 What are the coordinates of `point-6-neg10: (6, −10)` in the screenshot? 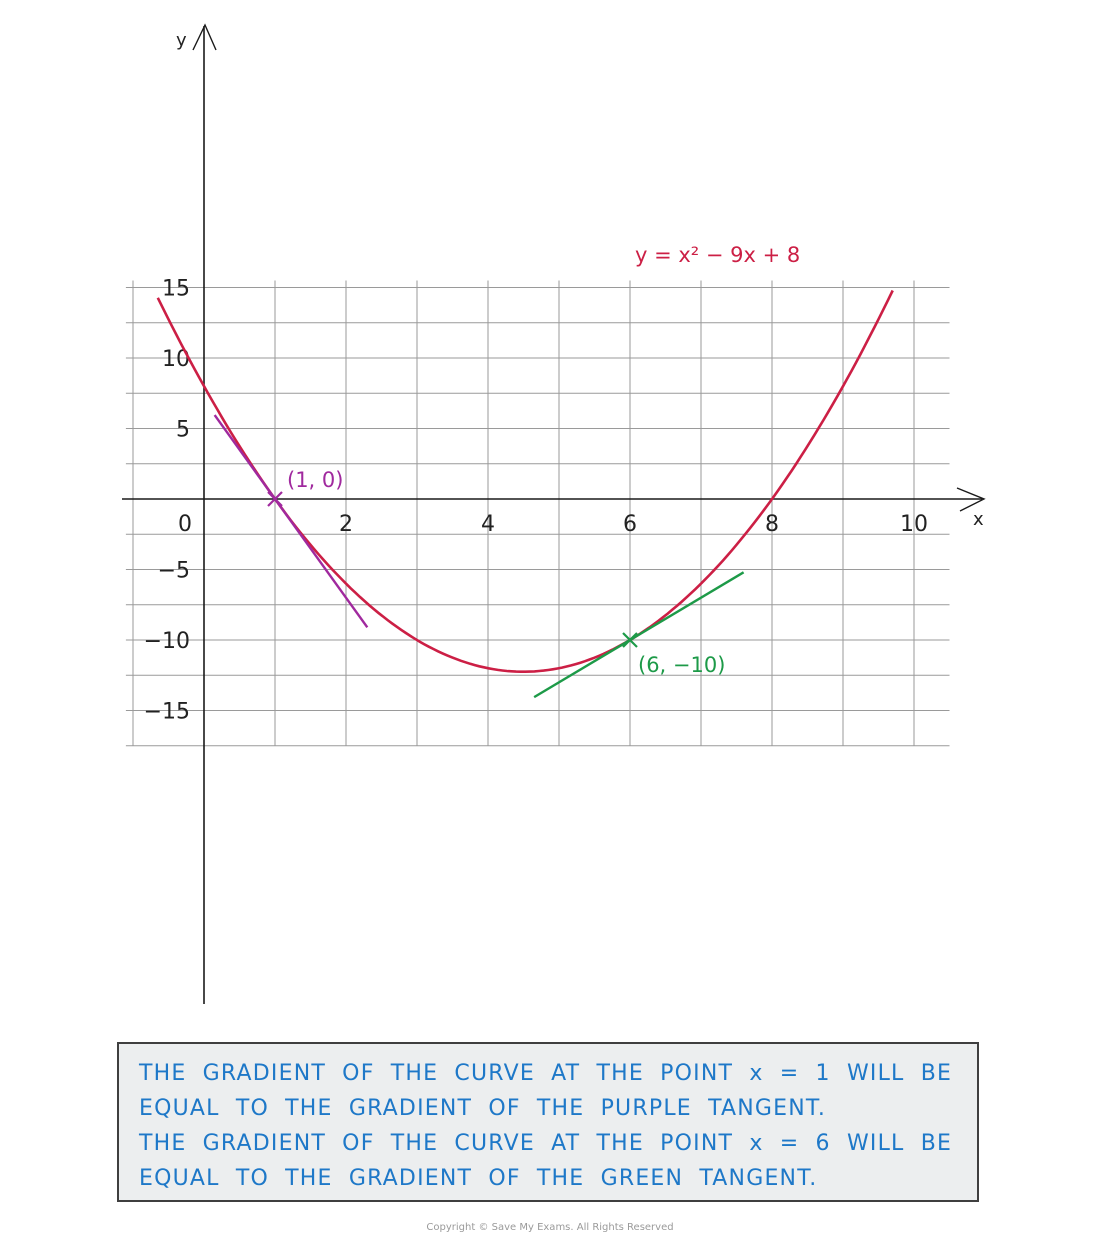 It's located at (673, 654).